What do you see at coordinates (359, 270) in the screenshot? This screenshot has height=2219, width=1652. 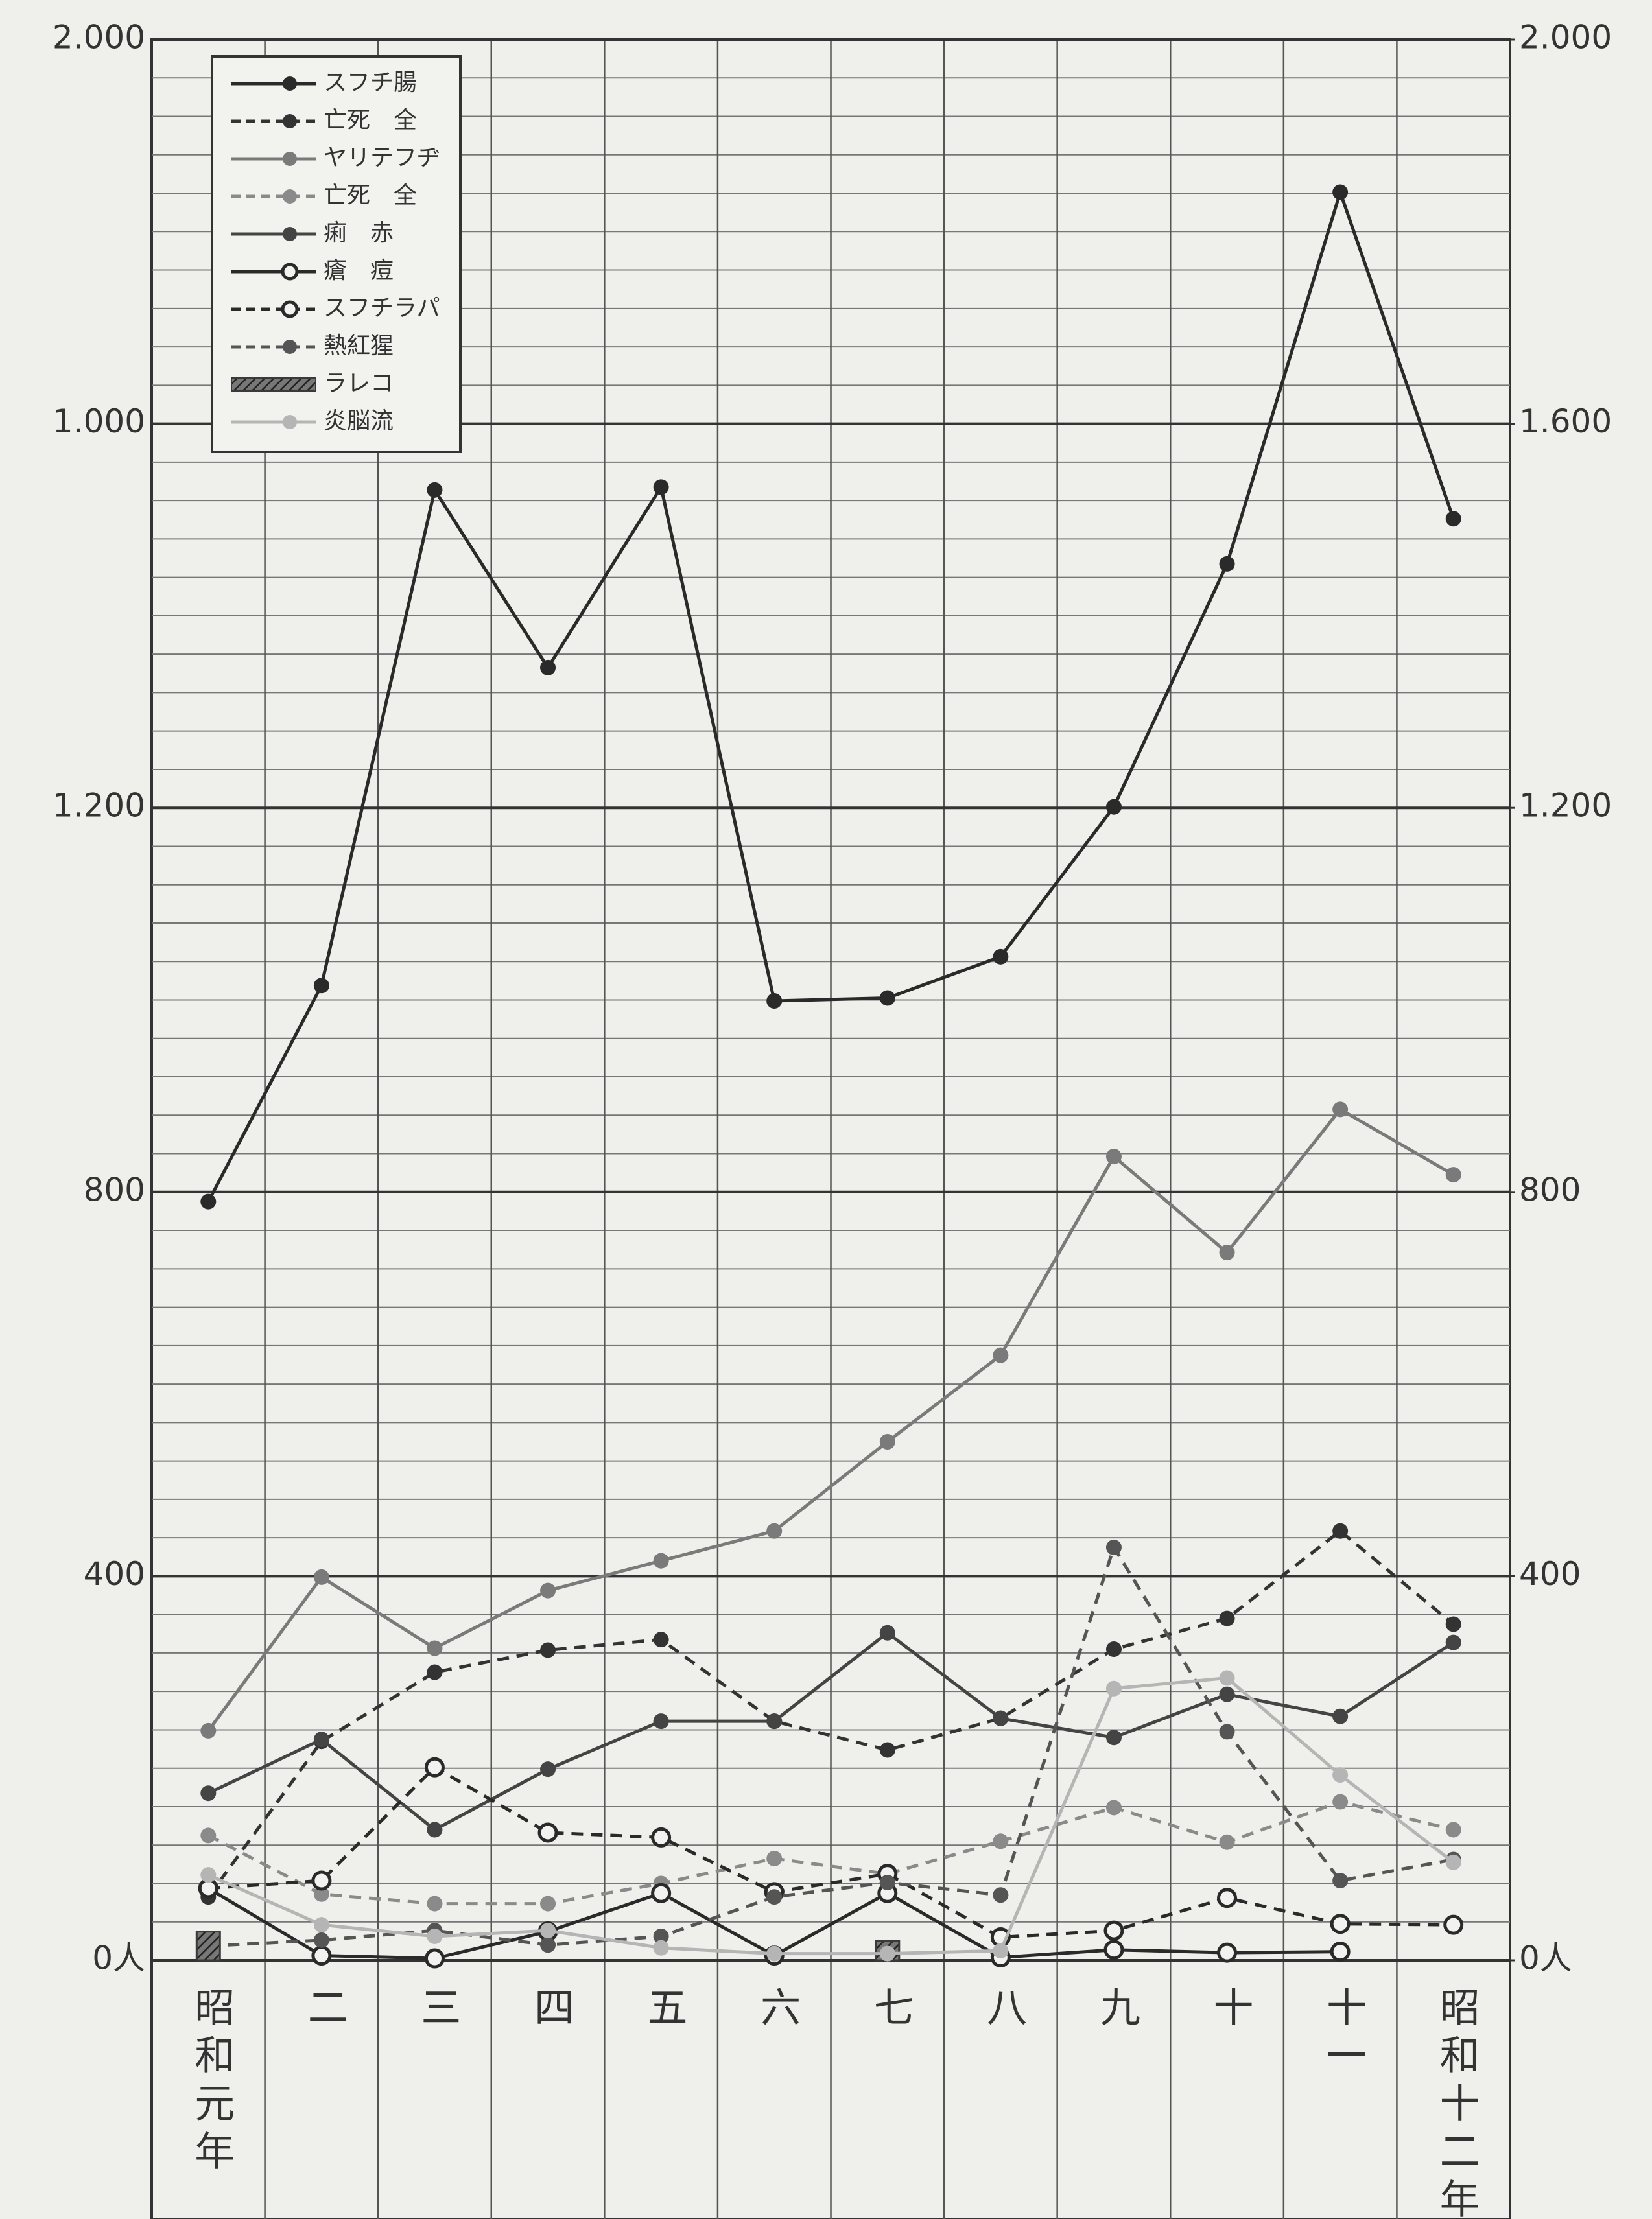 I see `legend-label: 瘡 痘` at bounding box center [359, 270].